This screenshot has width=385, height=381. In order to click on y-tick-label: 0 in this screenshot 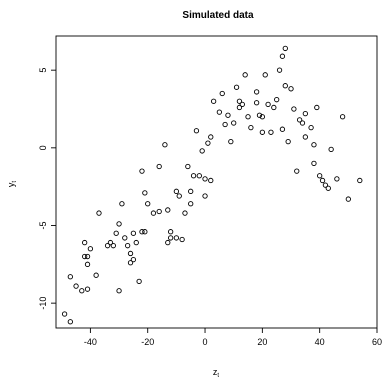, I will do `click(43, 147)`.